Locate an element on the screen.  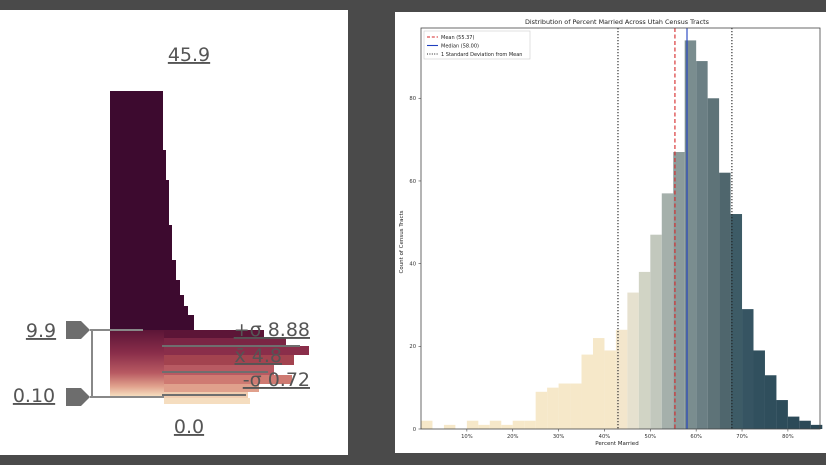
mean-label: x̄ 4.8 is located at coordinates (259, 356).